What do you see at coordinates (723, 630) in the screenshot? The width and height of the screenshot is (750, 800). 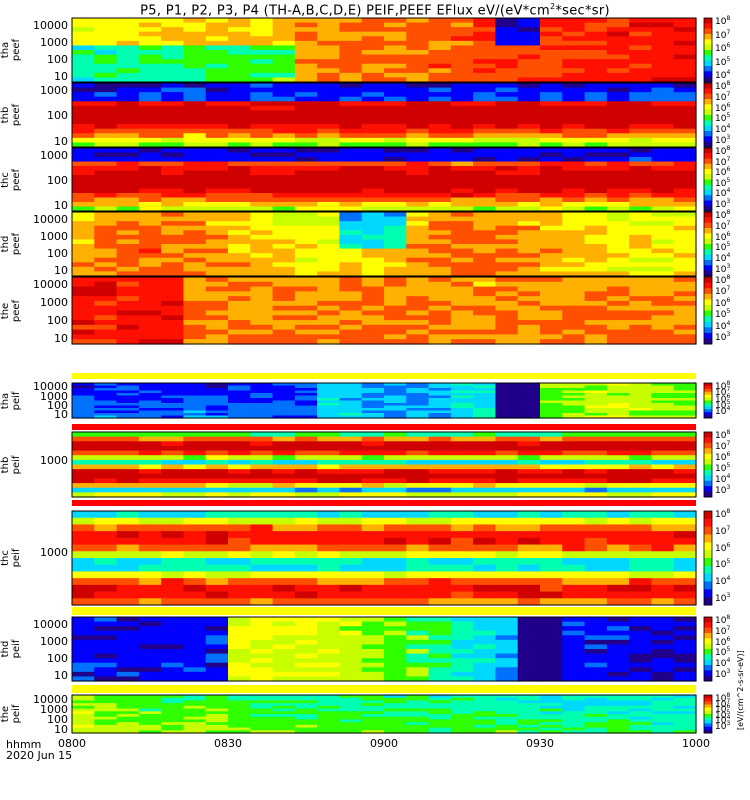 I see `colorbar-tick-label: 107` at bounding box center [723, 630].